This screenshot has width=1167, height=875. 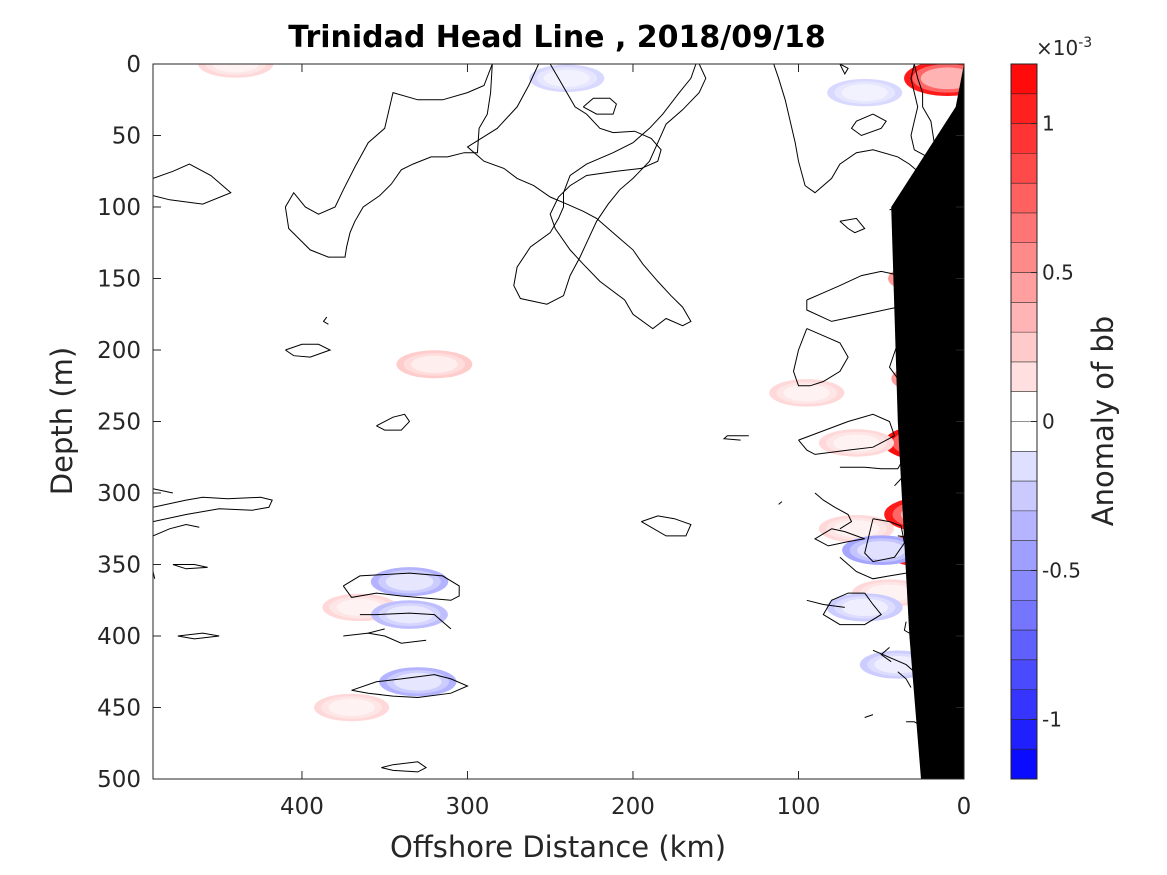 What do you see at coordinates (119, 494) in the screenshot?
I see `y-tick-label: 300` at bounding box center [119, 494].